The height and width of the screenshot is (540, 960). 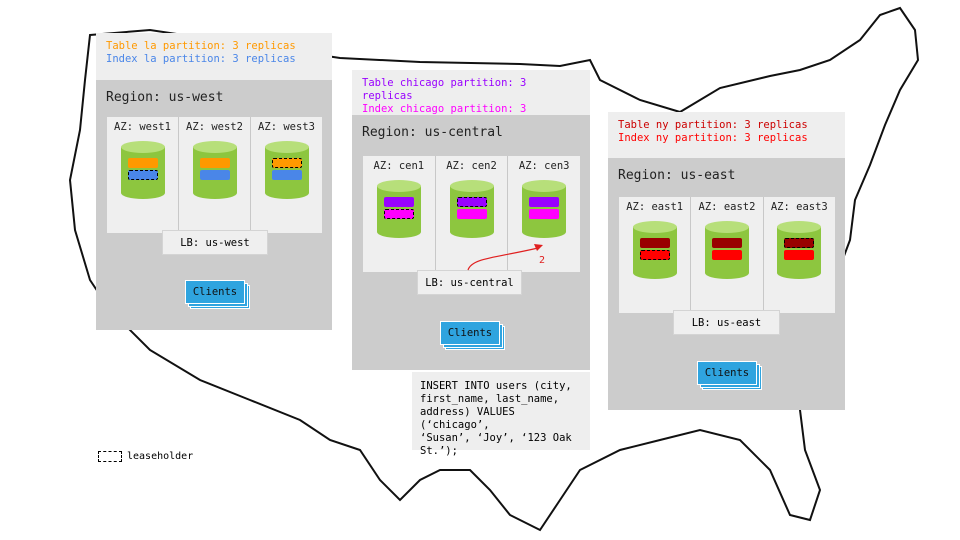 I want to click on az-label: AZ: east2, so click(x=727, y=207).